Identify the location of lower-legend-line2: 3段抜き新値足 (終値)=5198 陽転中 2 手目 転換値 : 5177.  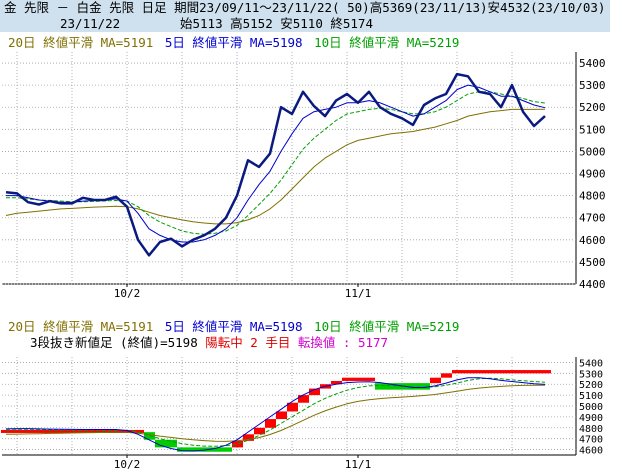
(209, 342).